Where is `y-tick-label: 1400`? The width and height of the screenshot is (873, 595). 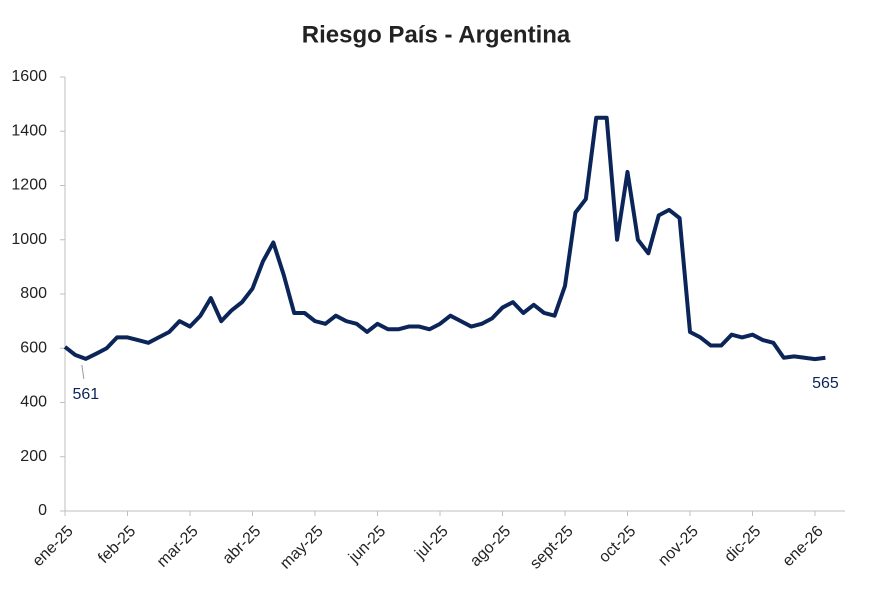
y-tick-label: 1400 is located at coordinates (29, 130).